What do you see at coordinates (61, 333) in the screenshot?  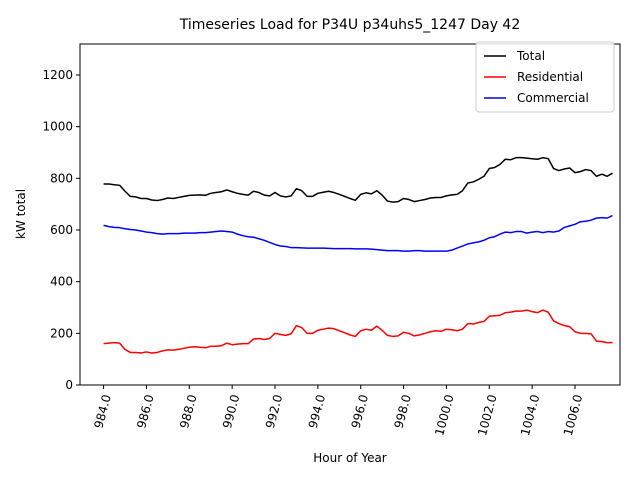 I see `y-tick-label: 200` at bounding box center [61, 333].